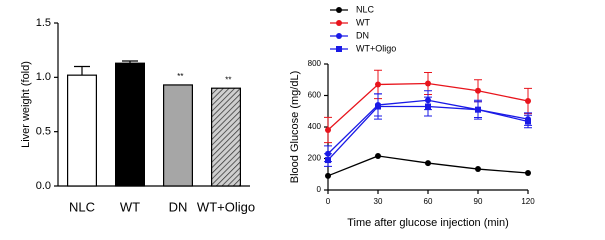  What do you see at coordinates (428, 201) in the screenshot?
I see `x-tick-label: 60` at bounding box center [428, 201].